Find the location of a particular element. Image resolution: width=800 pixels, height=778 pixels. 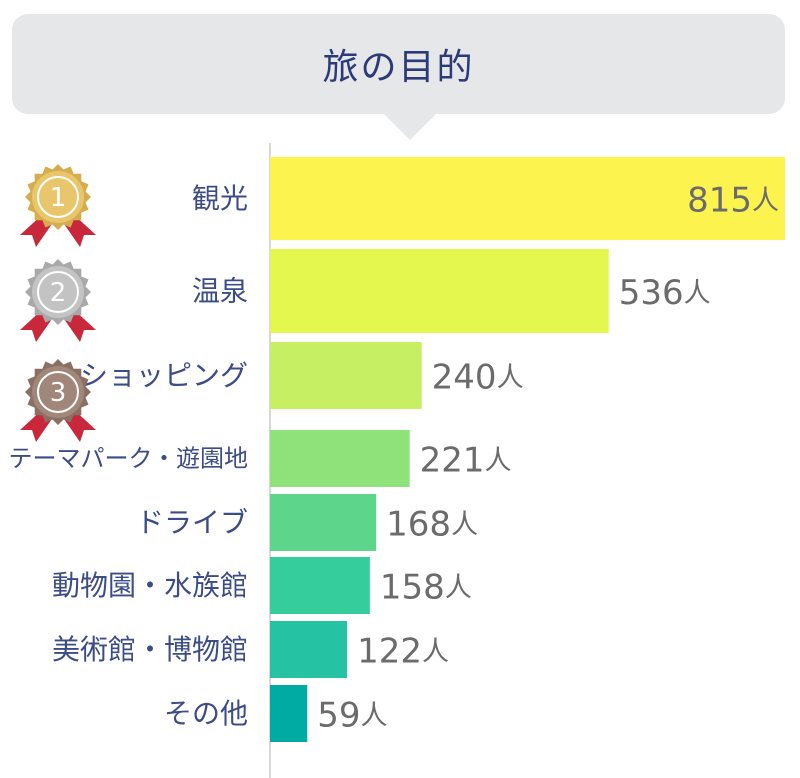

medal-rank-number: 1 is located at coordinates (58, 198).